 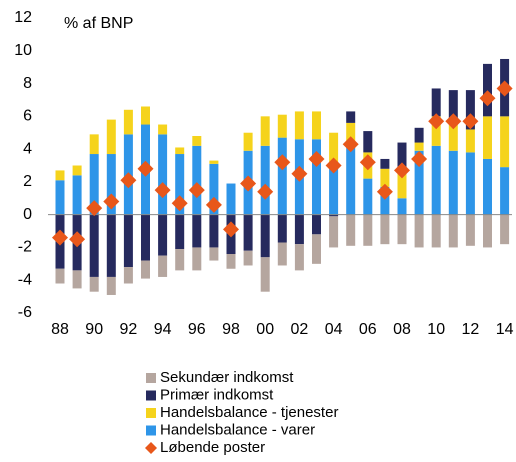 I want to click on x-tick-label: 04, so click(x=334, y=329).